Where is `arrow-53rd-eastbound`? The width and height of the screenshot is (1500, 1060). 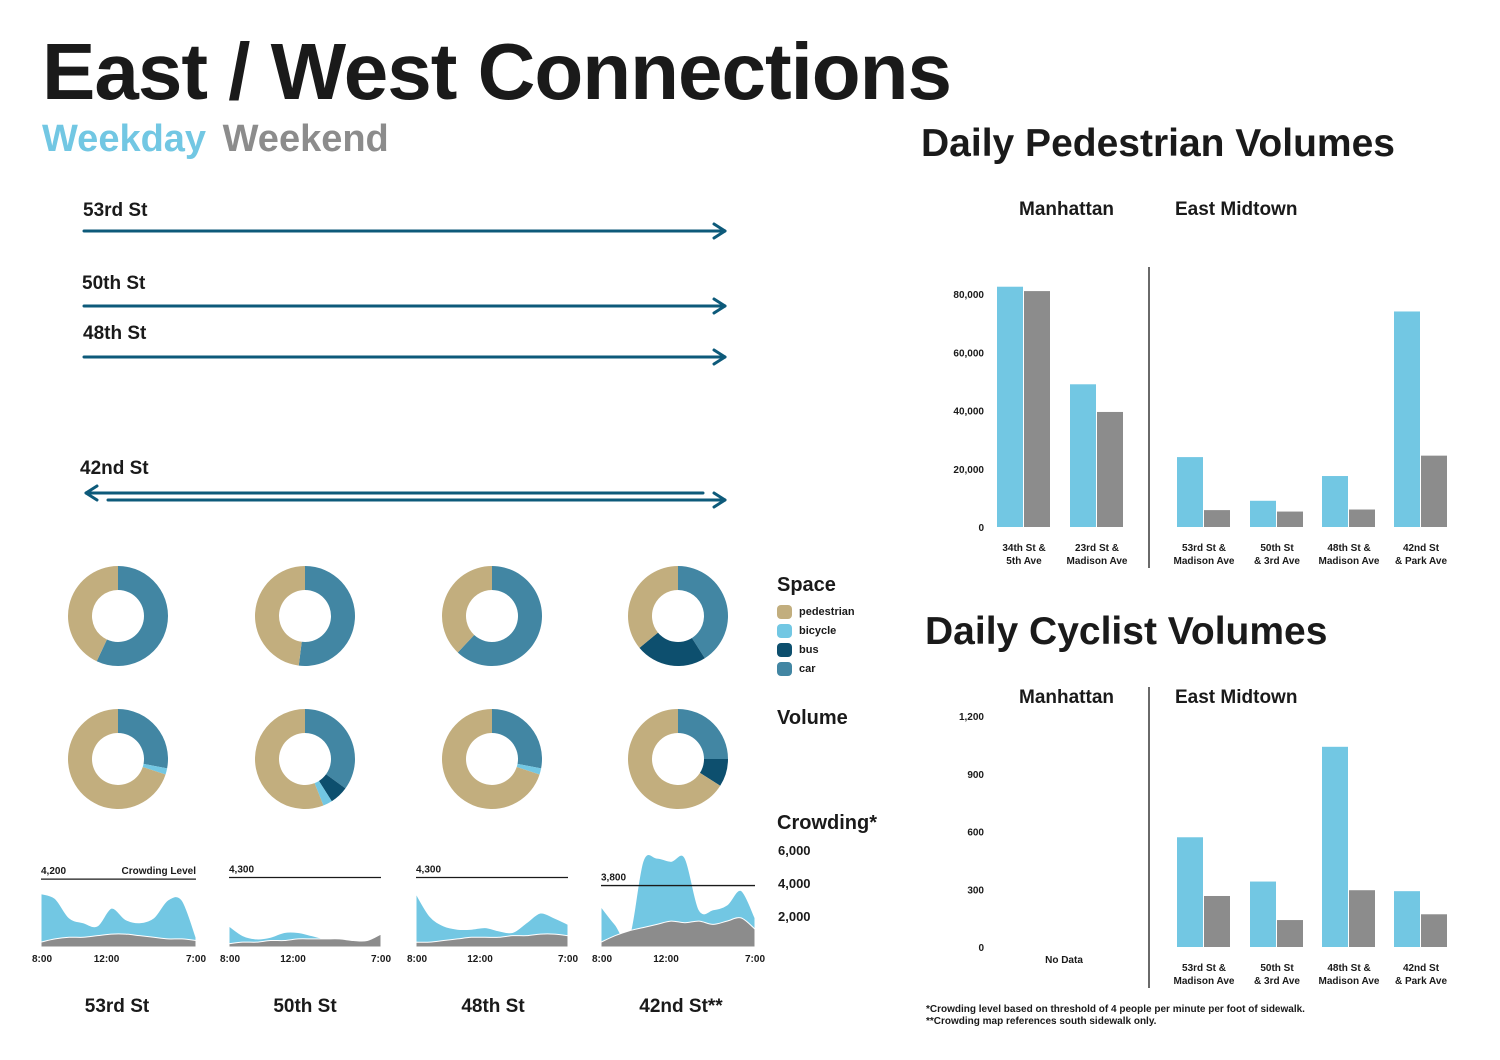
arrow-53rd-eastbound is located at coordinates (404, 231).